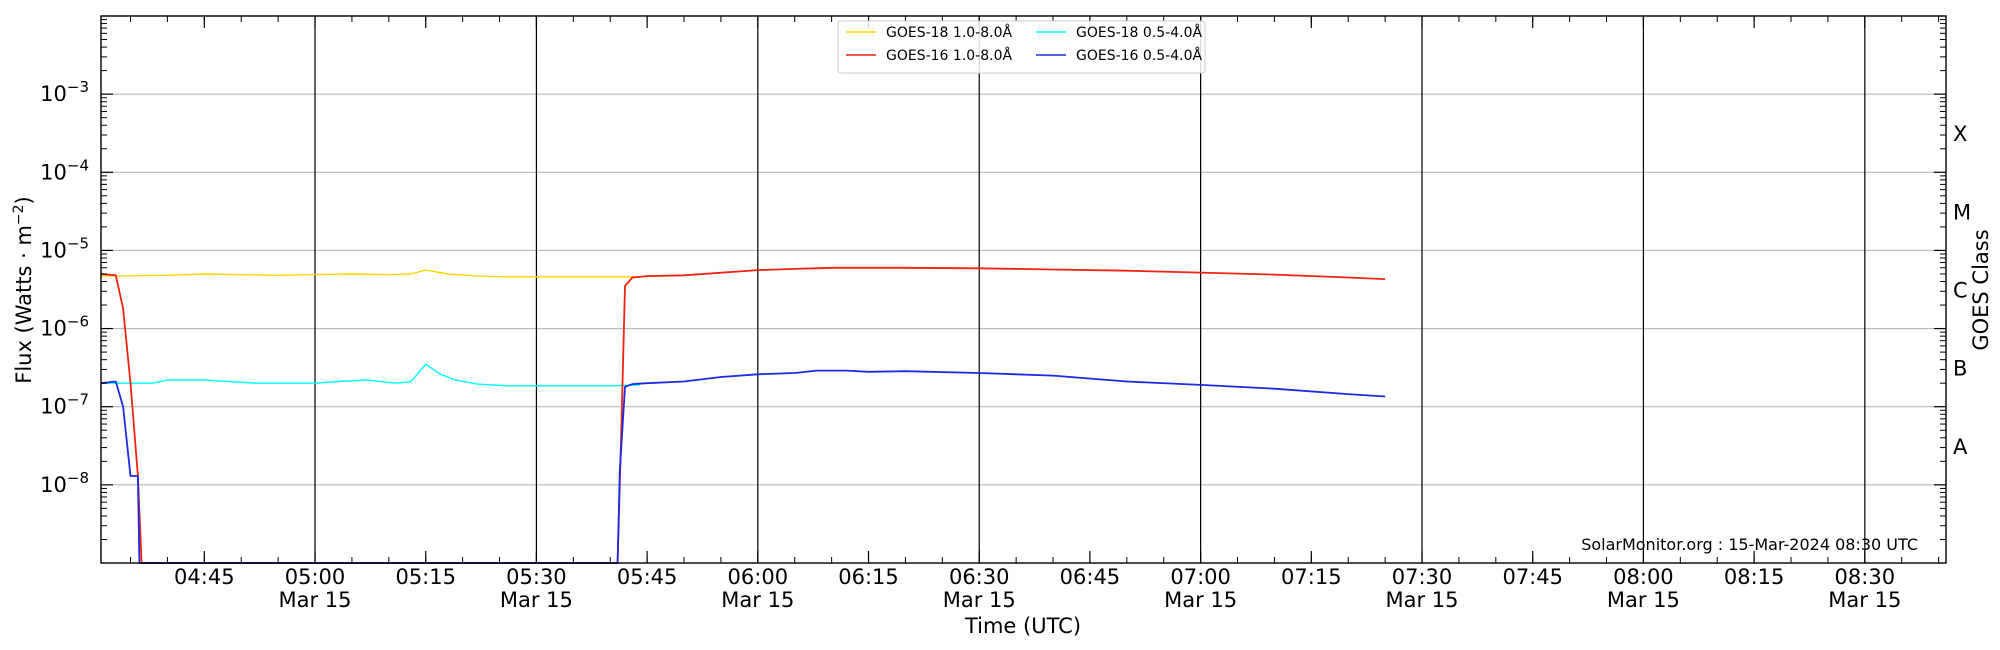  What do you see at coordinates (425, 577) in the screenshot?
I see `x-tick-label: 05:15` at bounding box center [425, 577].